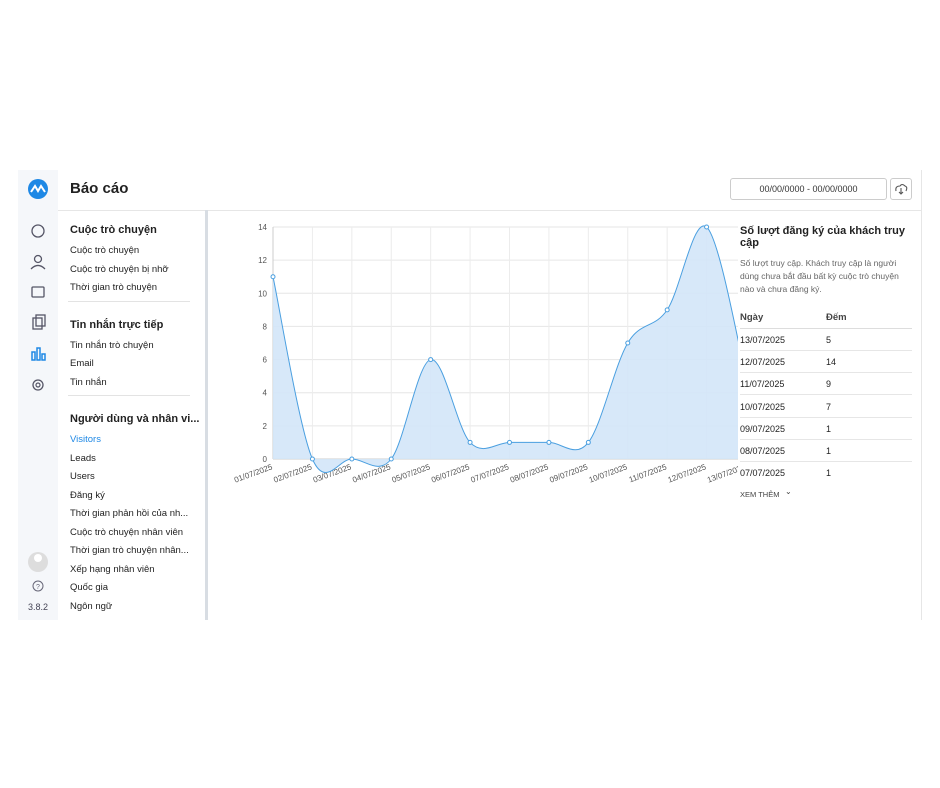  I want to click on nav-section-title: Tin nhắn trực tiếp, so click(117, 324).